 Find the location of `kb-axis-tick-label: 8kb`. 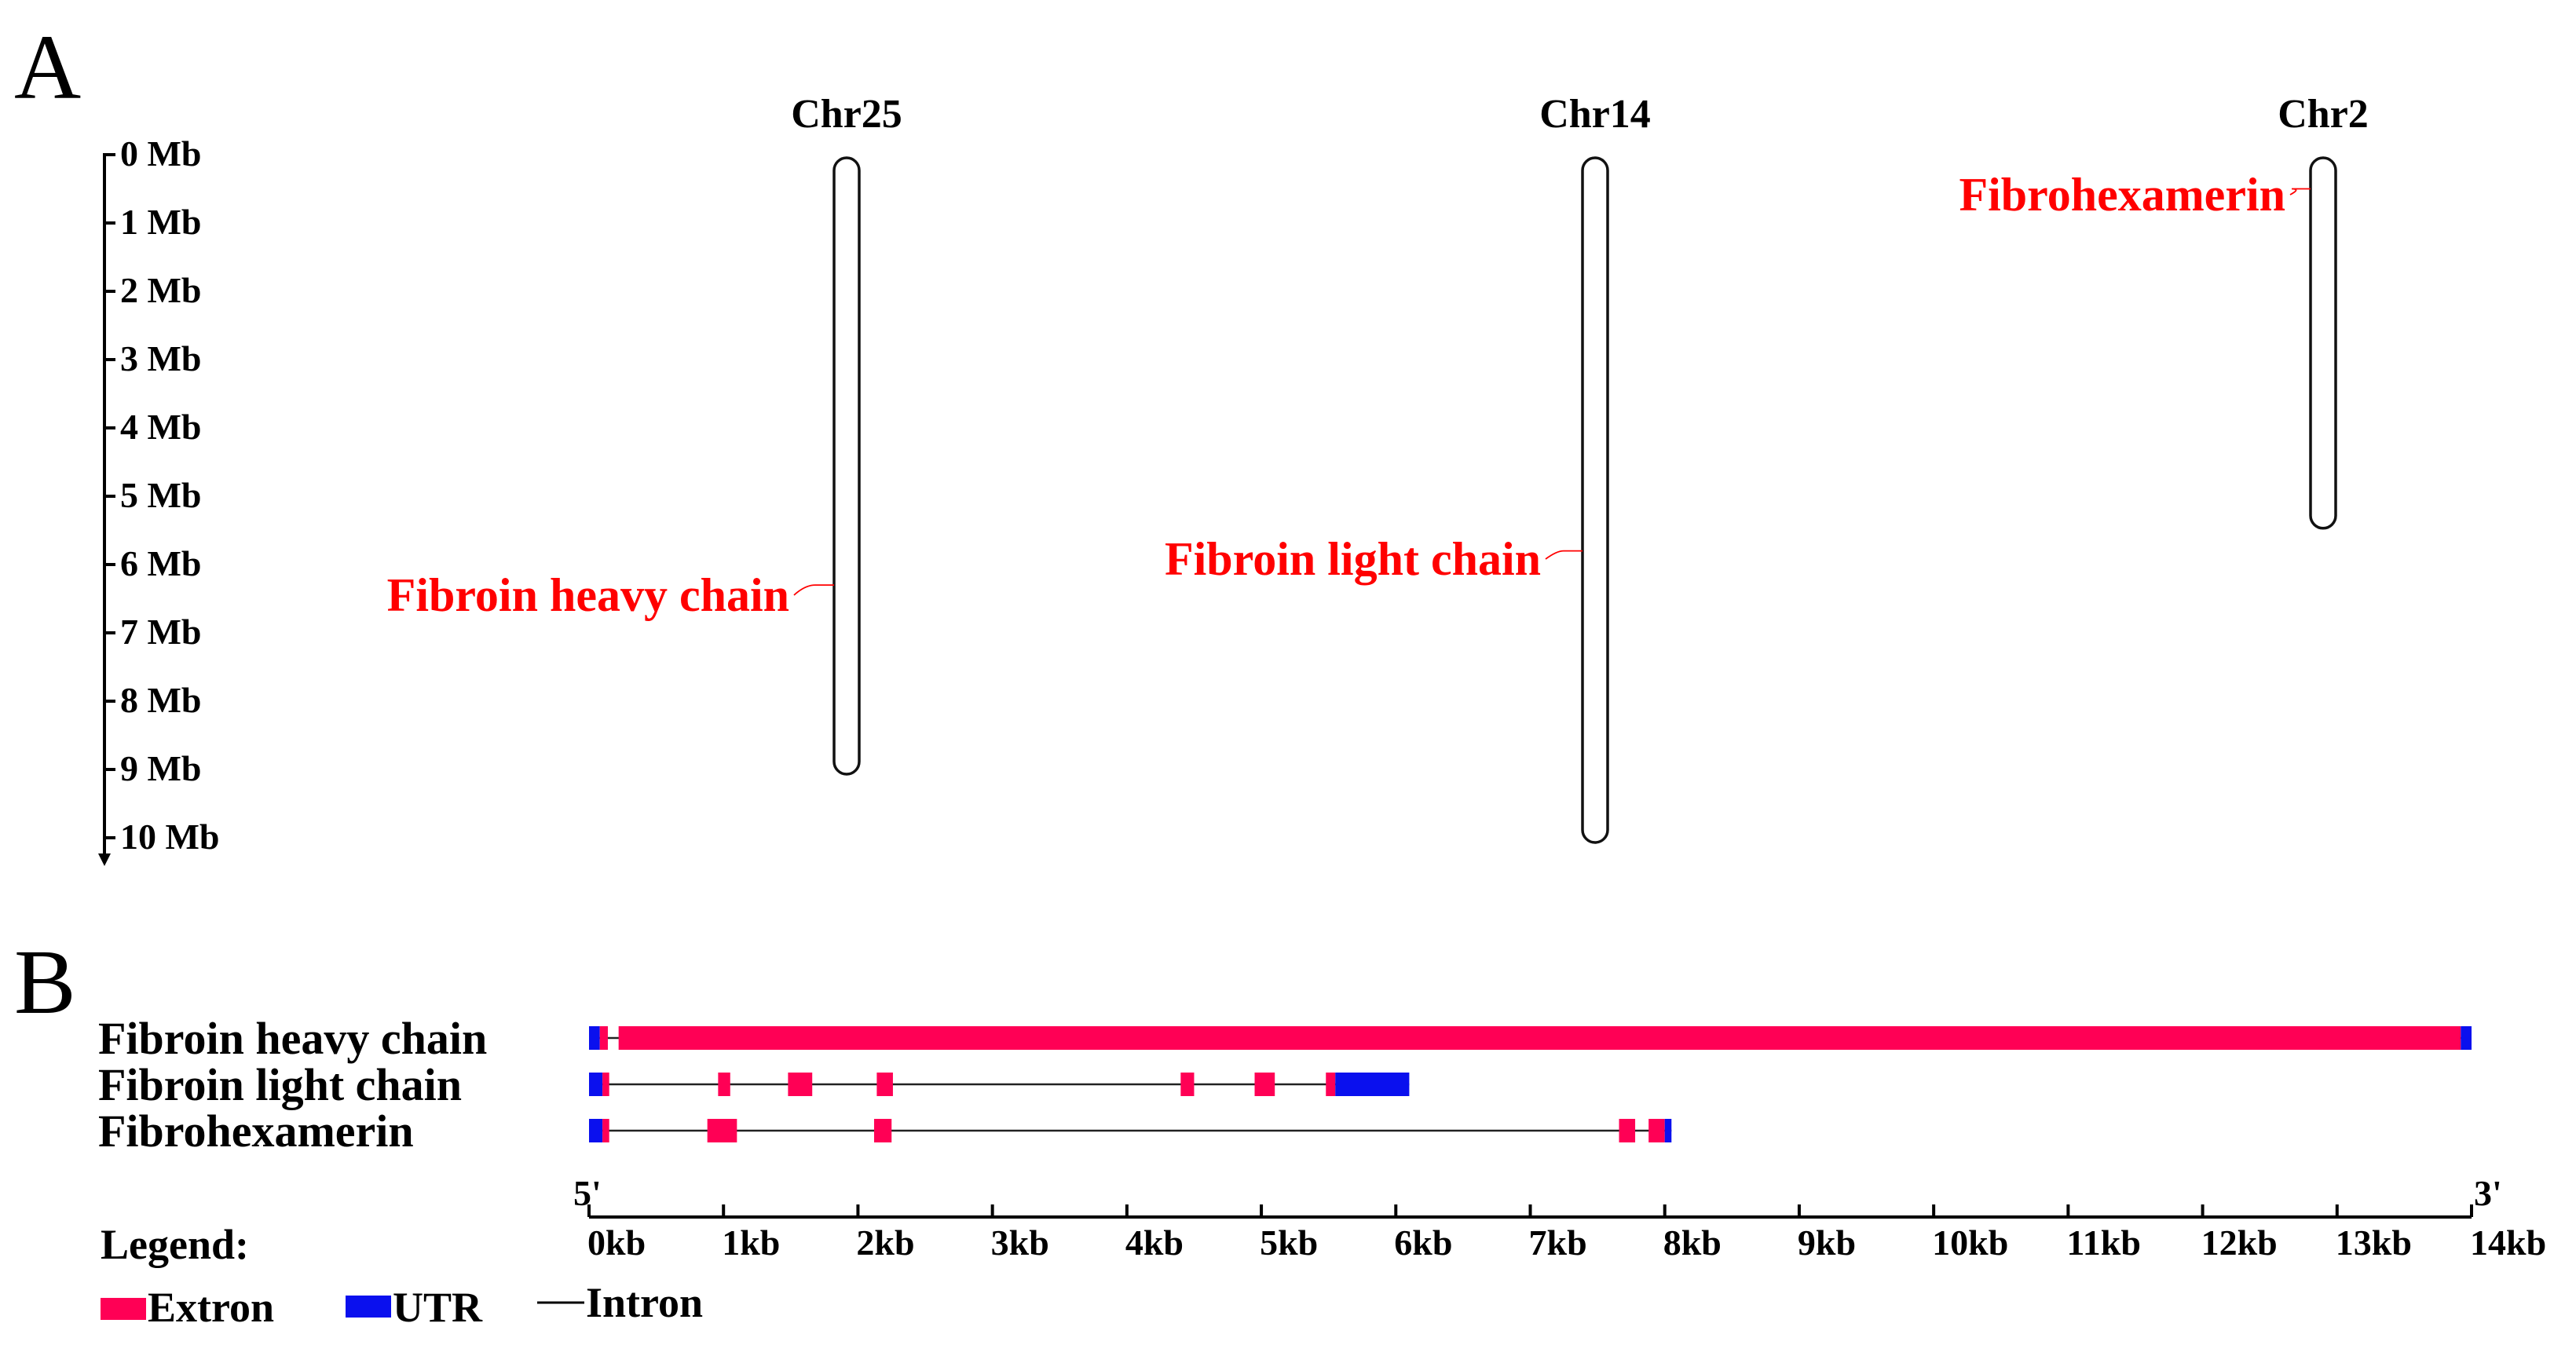

kb-axis-tick-label: 8kb is located at coordinates (1692, 1243).